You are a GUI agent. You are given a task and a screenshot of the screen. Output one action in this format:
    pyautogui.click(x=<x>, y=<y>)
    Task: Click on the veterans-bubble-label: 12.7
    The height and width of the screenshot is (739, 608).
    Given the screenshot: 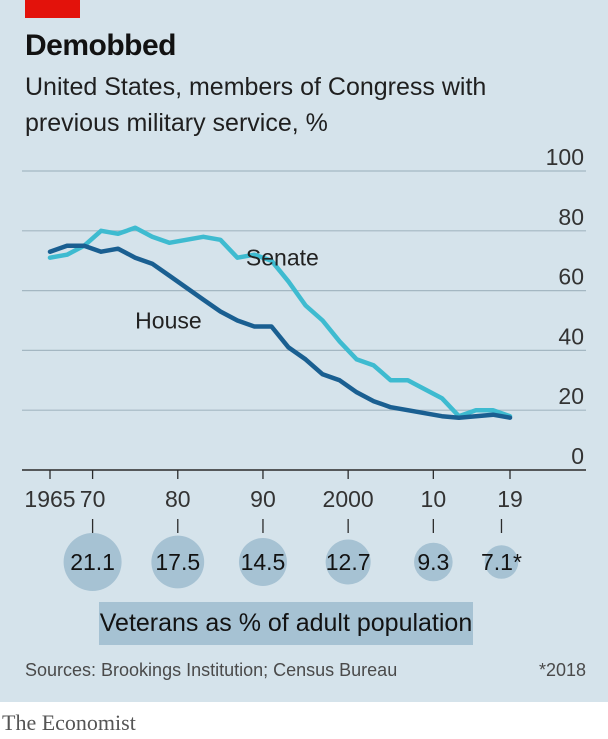 What is the action you would take?
    pyautogui.click(x=348, y=562)
    